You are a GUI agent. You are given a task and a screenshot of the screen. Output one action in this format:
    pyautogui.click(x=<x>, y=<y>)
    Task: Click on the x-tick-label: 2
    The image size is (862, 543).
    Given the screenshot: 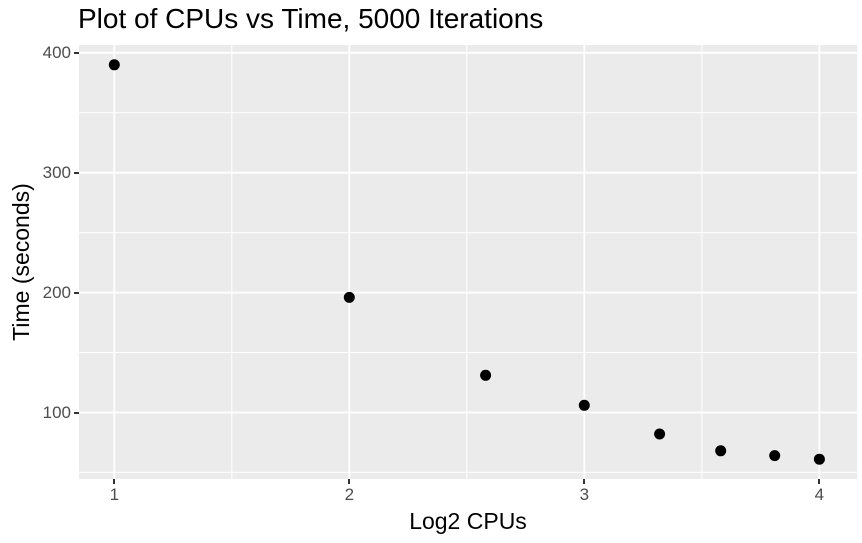 What is the action you would take?
    pyautogui.click(x=349, y=494)
    